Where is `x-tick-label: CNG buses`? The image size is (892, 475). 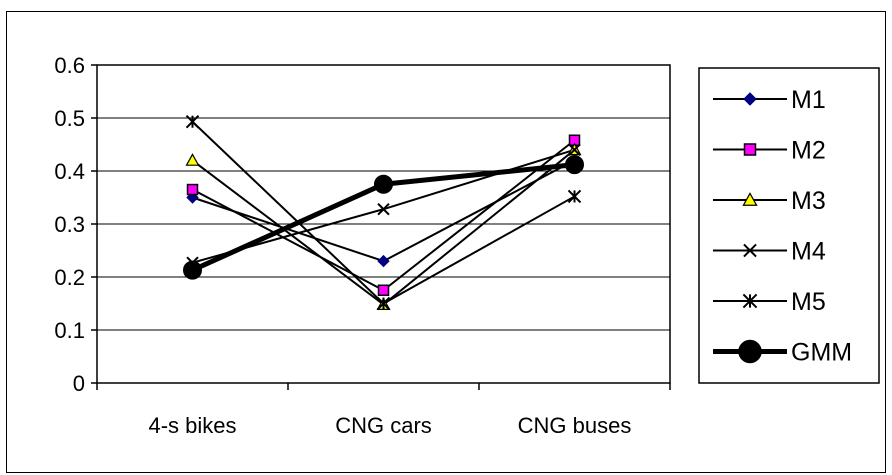 x-tick-label: CNG buses is located at coordinates (575, 425).